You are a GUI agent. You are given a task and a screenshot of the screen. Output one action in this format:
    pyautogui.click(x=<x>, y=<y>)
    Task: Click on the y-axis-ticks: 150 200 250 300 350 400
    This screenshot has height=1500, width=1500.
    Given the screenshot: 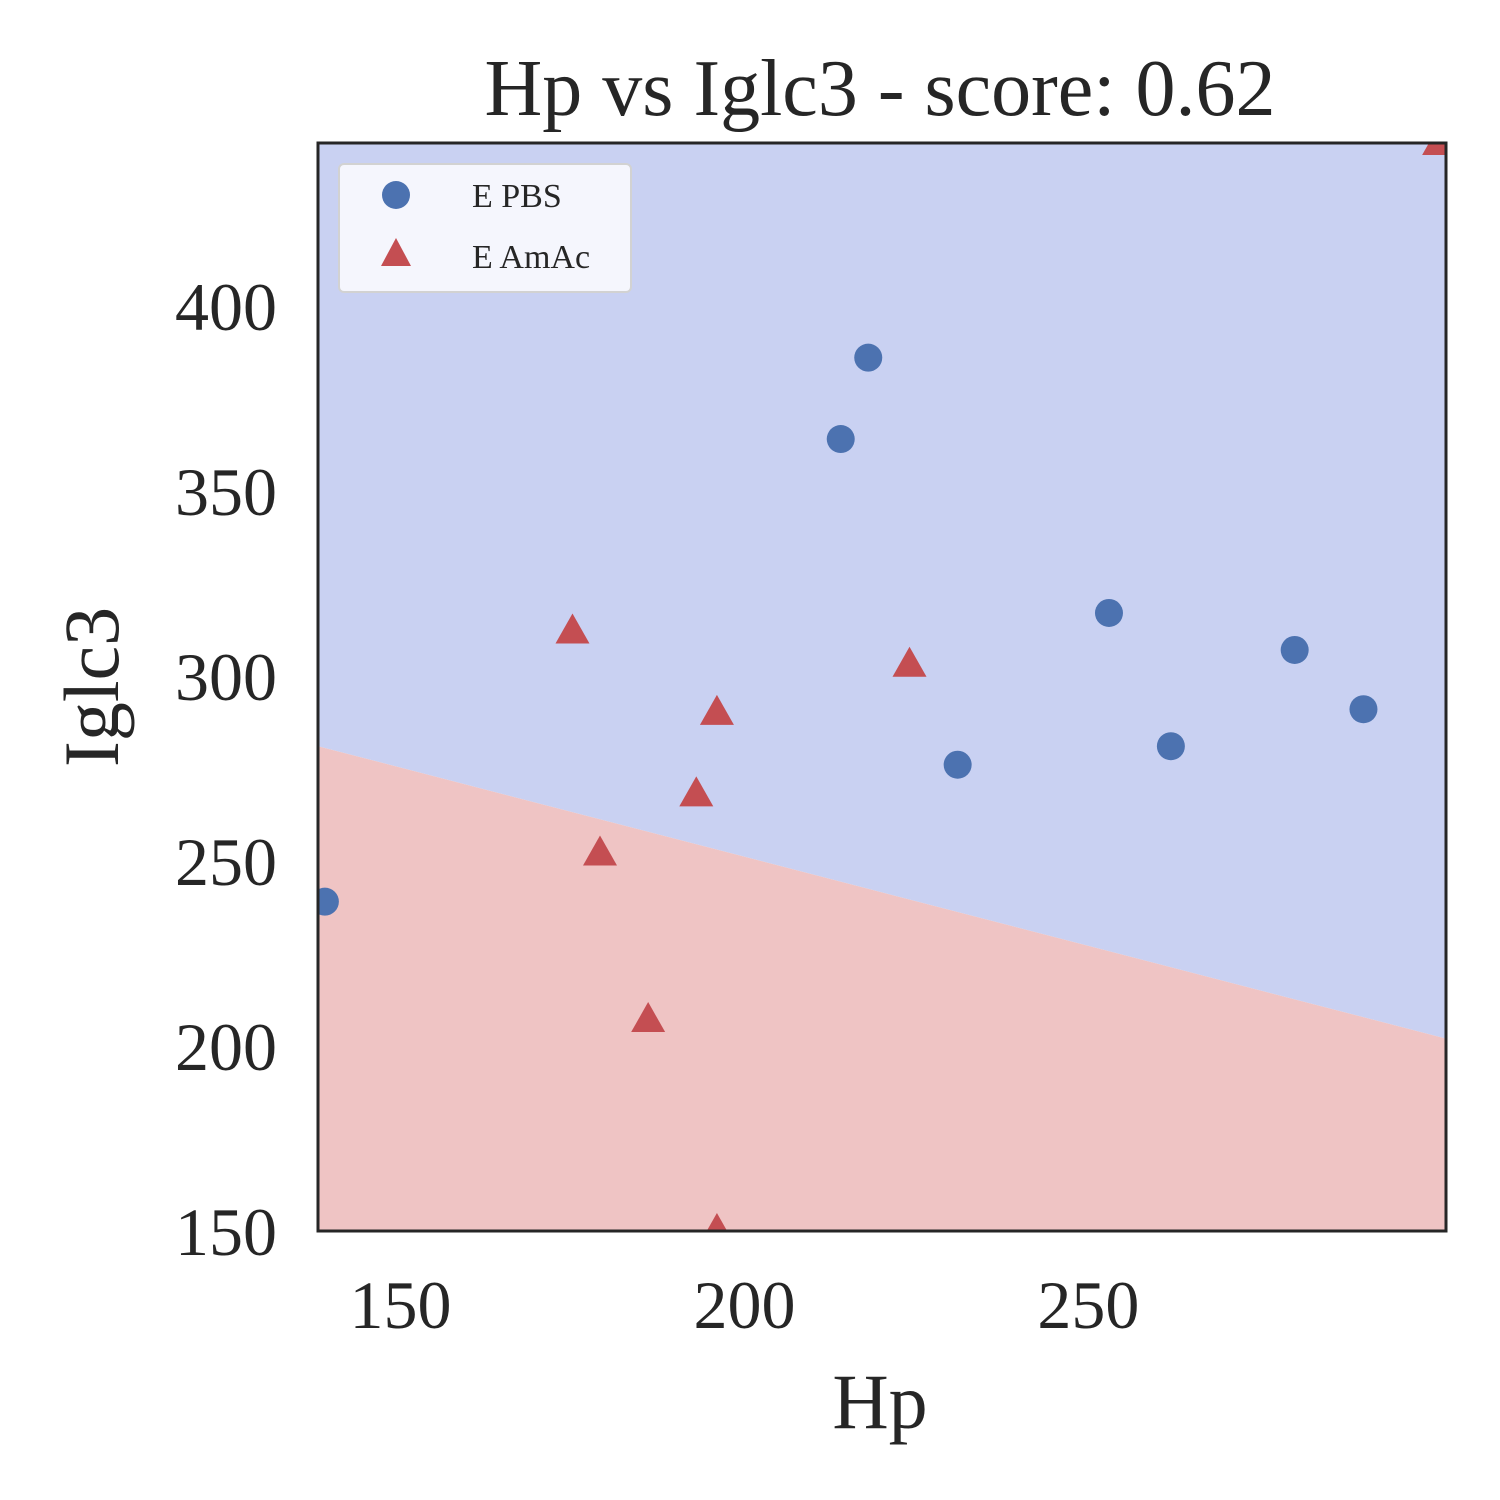 What is the action you would take?
    pyautogui.click(x=226, y=769)
    